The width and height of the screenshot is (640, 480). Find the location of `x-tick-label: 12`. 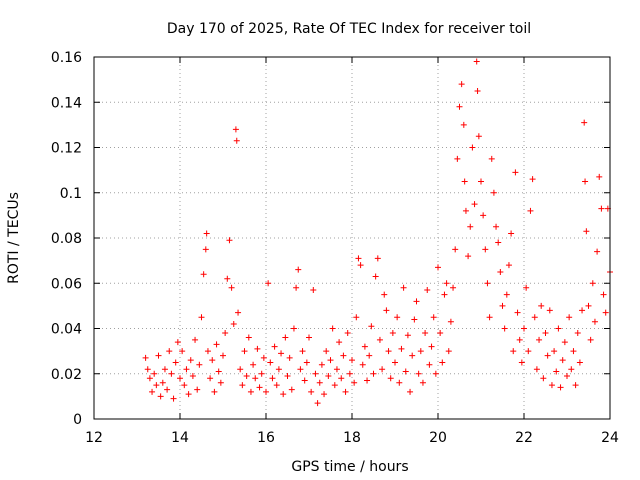

x-tick-label: 12 is located at coordinates (94, 438).